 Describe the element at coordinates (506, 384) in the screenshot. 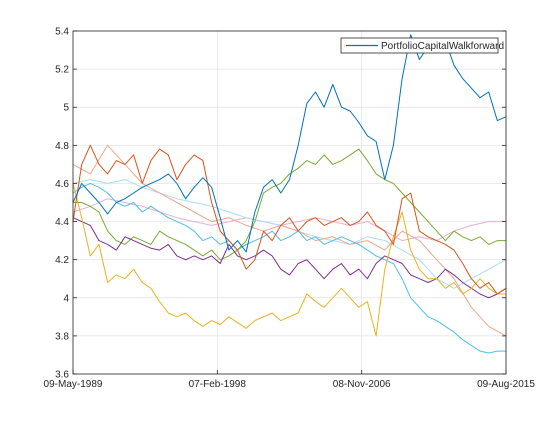

I see `x-tick-label: 09-Aug-2015` at that location.